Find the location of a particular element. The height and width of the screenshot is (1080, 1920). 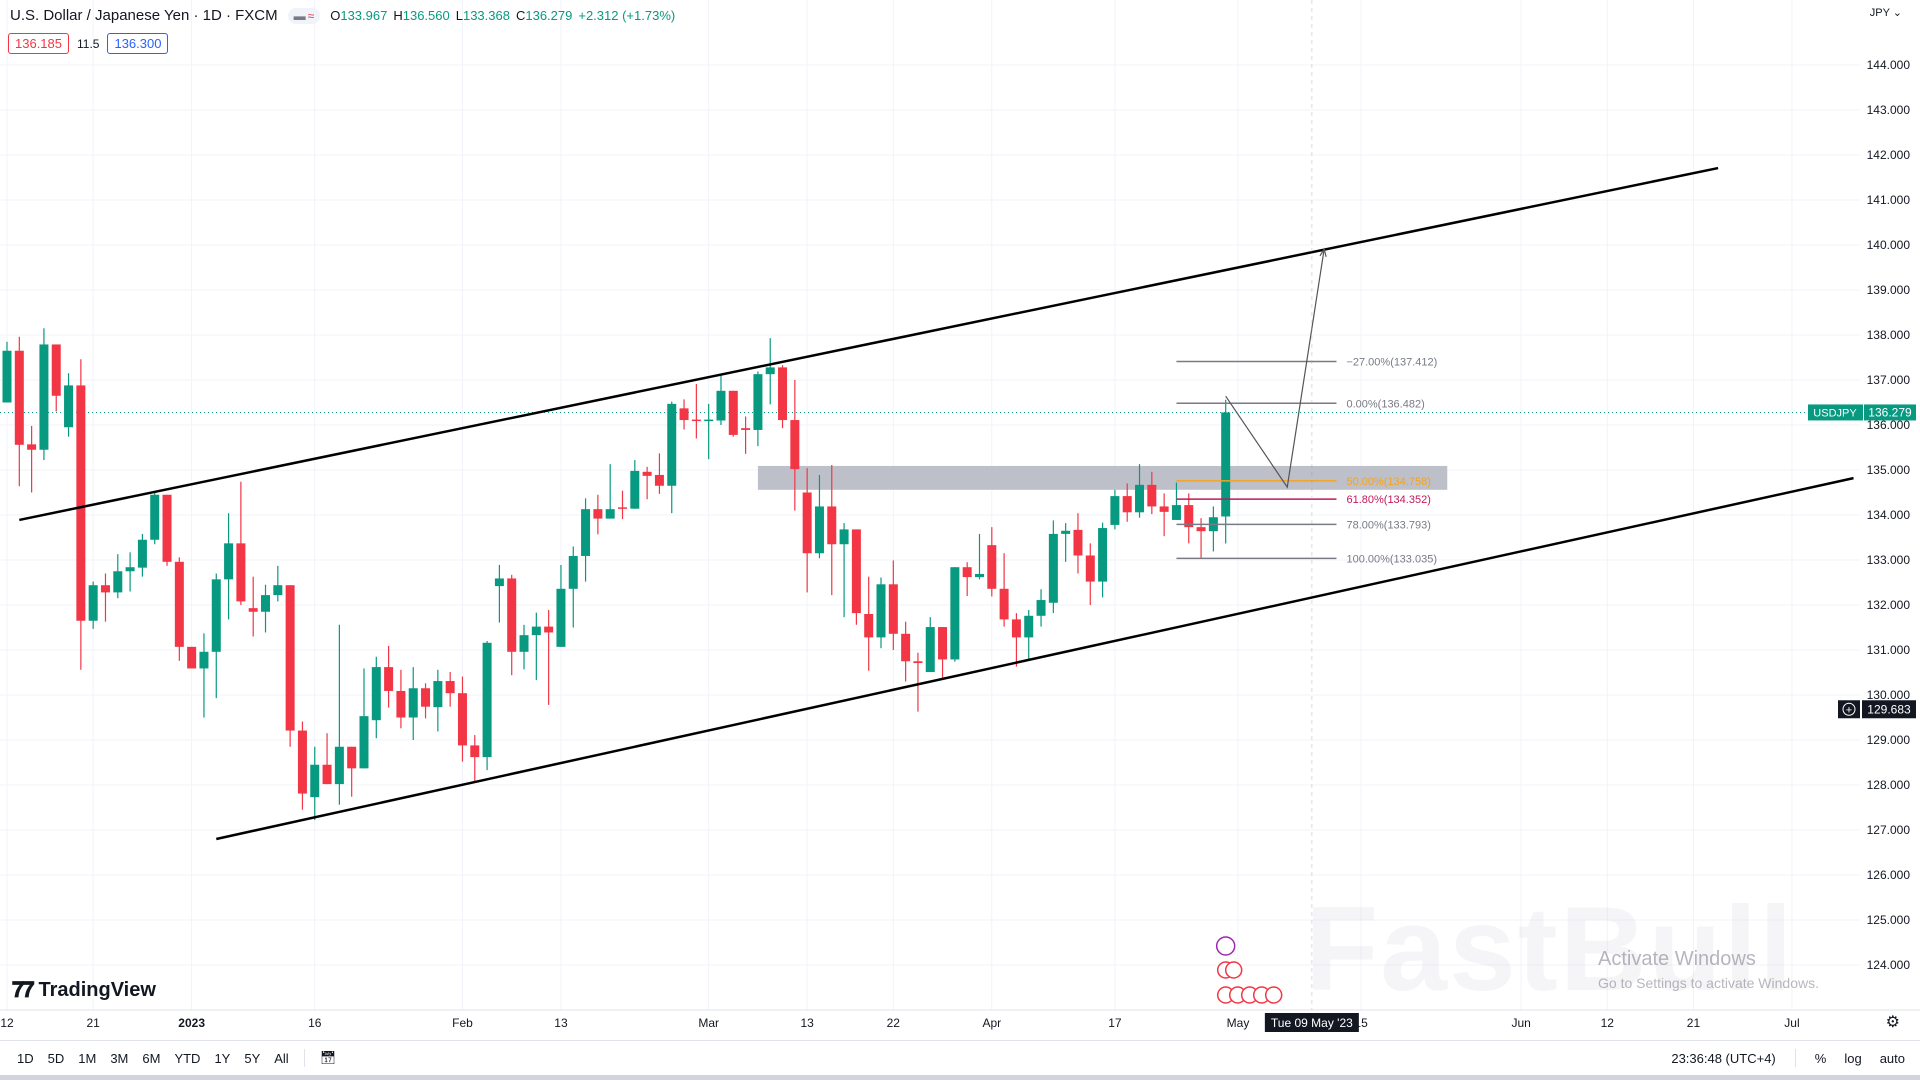

log-toggle: log is located at coordinates (1853, 1058).